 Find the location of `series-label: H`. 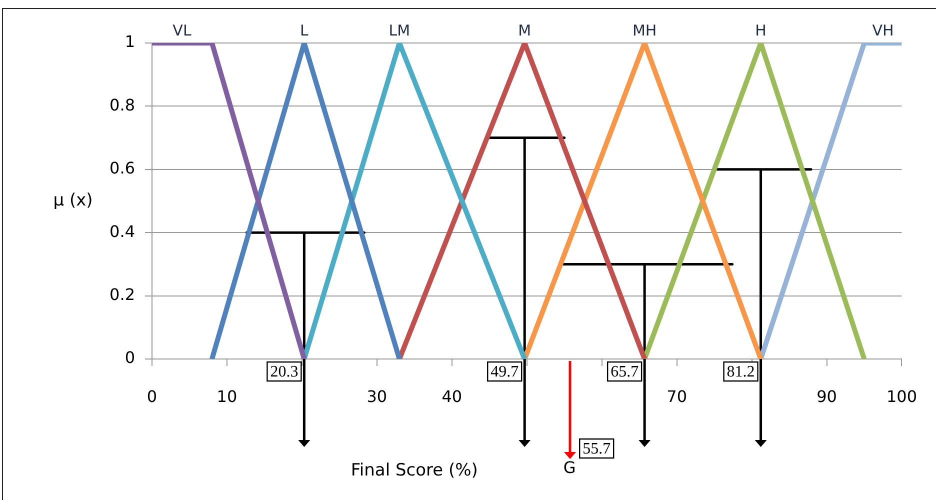

series-label: H is located at coordinates (760, 30).